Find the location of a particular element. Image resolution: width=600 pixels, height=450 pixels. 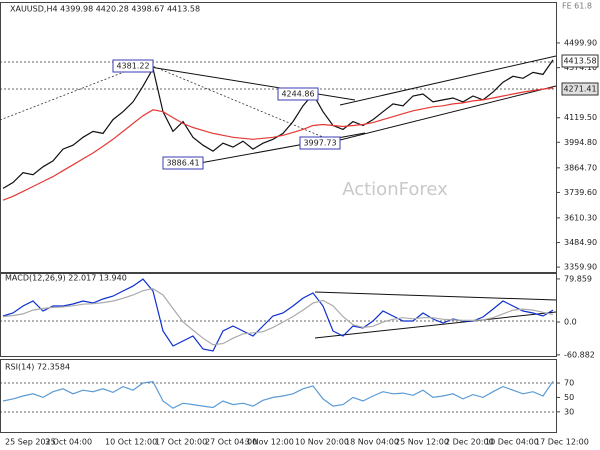

x-tick-label: 25 Sep 2025 is located at coordinates (30, 442).